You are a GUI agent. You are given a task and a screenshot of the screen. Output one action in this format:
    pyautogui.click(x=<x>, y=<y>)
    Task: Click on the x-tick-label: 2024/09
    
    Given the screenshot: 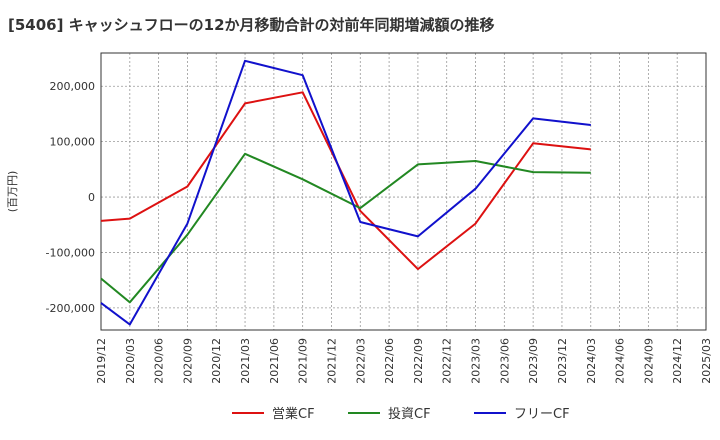 What is the action you would take?
    pyautogui.click(x=648, y=361)
    